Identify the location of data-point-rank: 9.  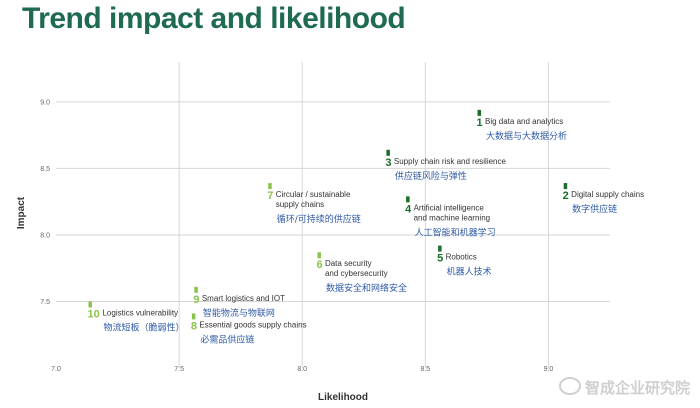
(196, 300).